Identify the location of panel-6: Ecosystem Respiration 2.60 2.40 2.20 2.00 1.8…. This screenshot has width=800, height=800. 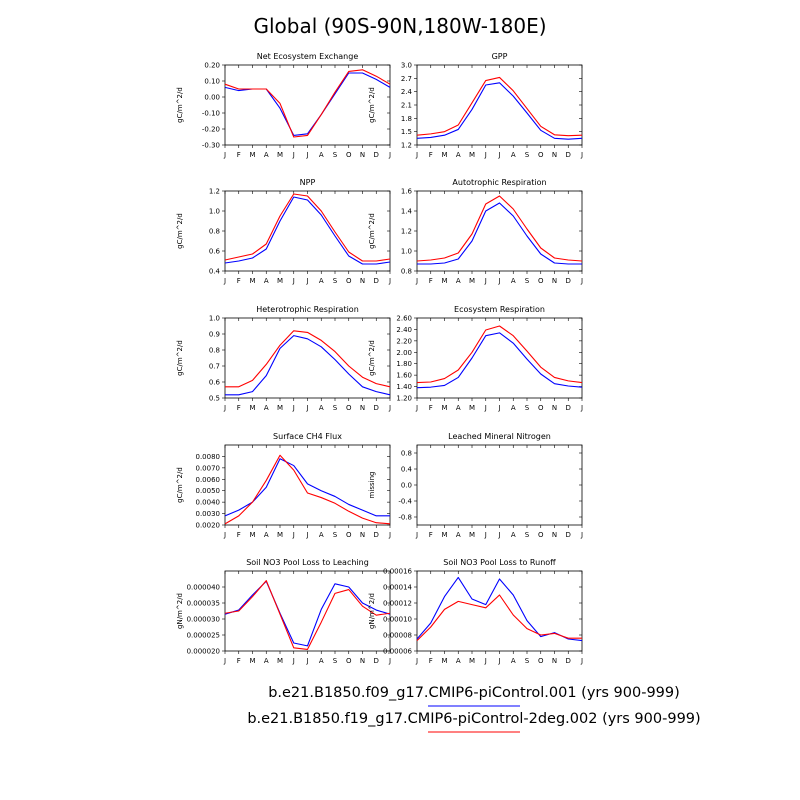
(475, 358).